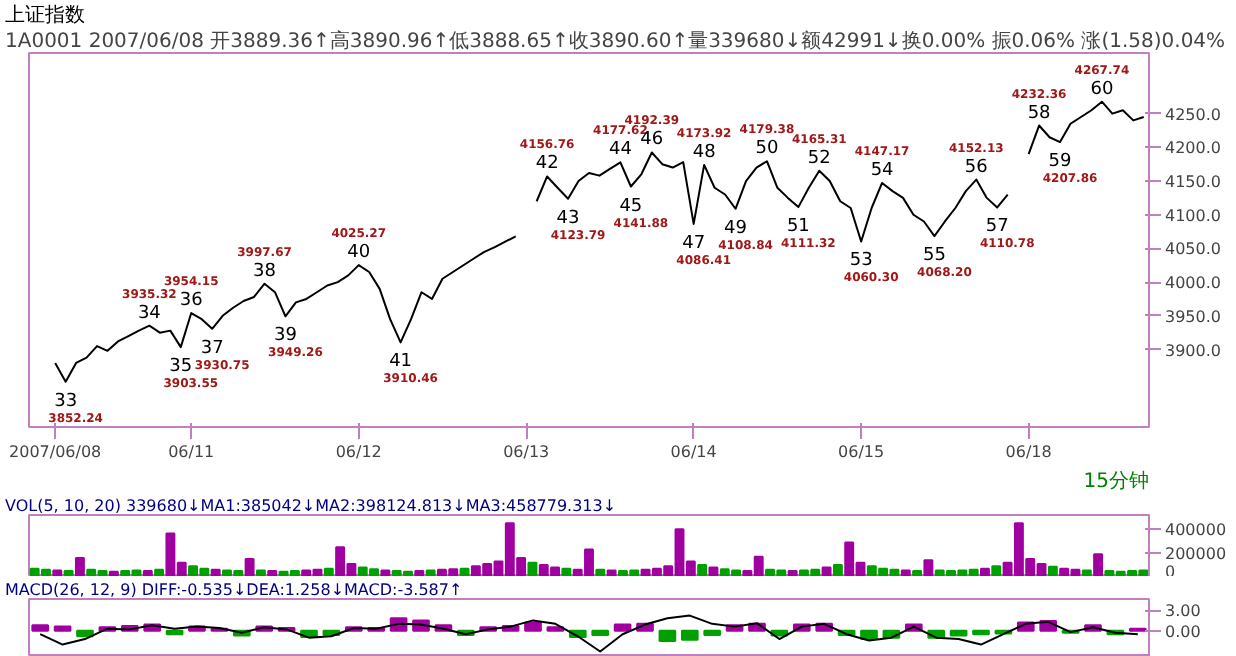 The height and width of the screenshot is (656, 1236). Describe the element at coordinates (1196, 554) in the screenshot. I see `y-tick-label: 200000` at that location.